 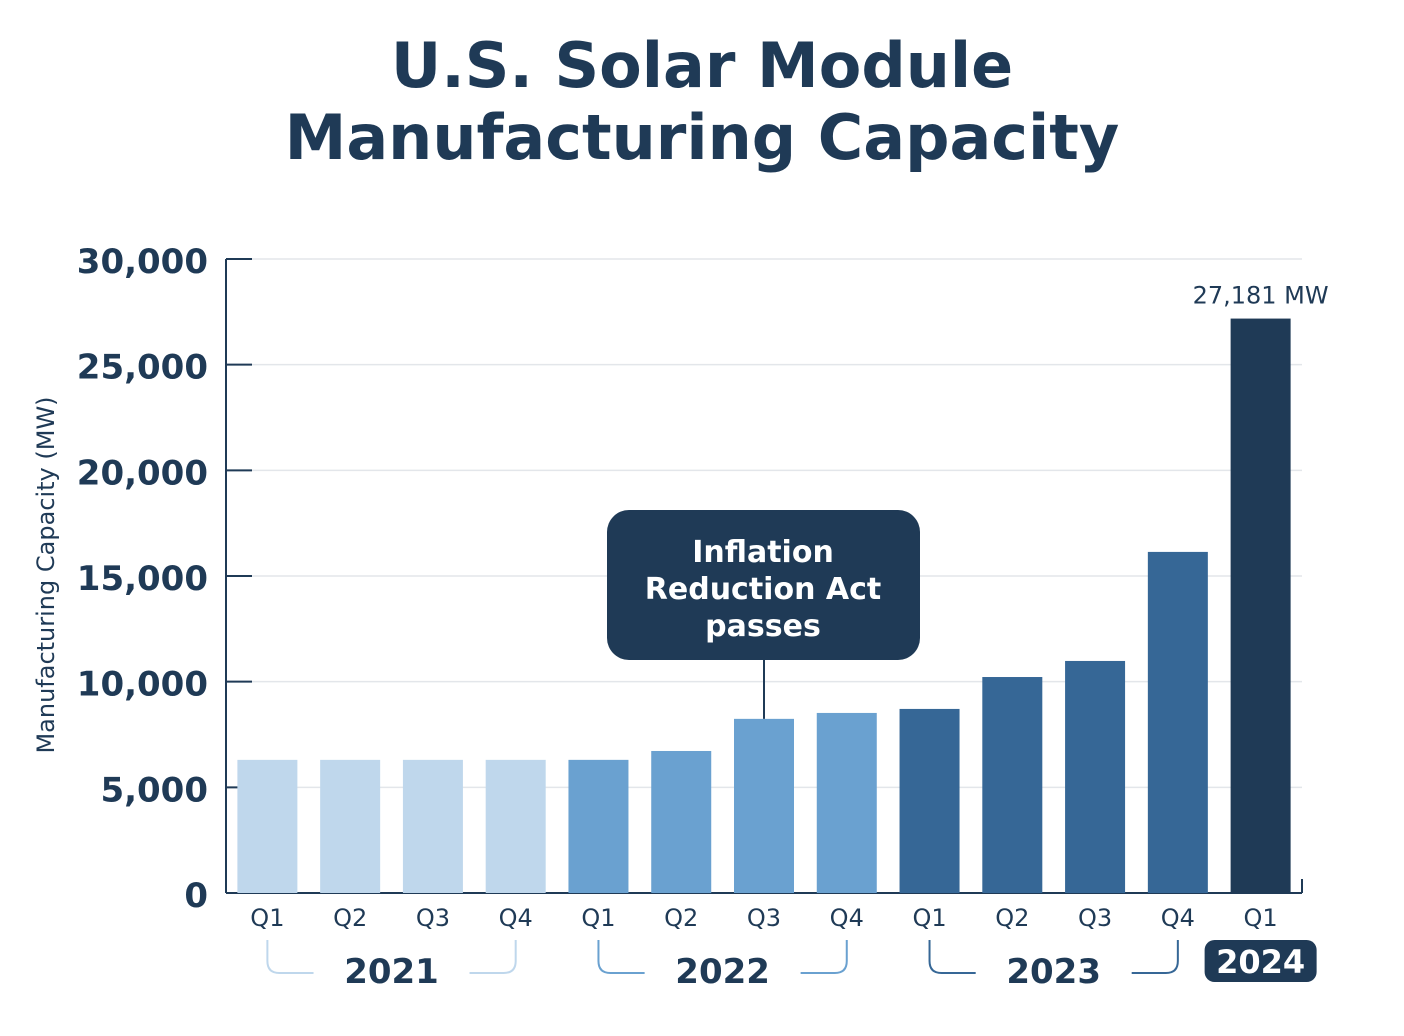 I want to click on year-label: 2023, so click(x=1053, y=972).